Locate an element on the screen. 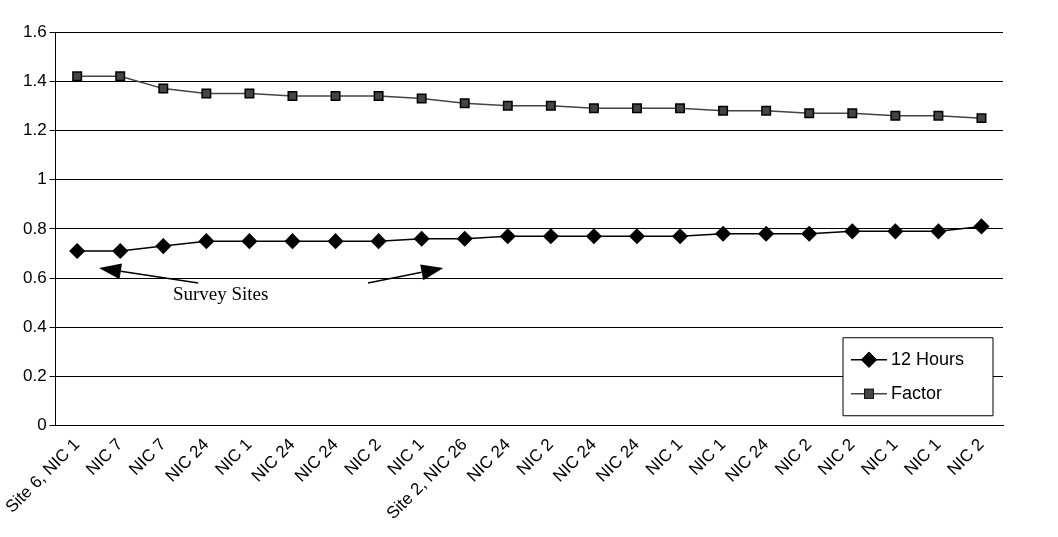  x-tick-label: Site 6, NIC 1 is located at coordinates (42, 475).